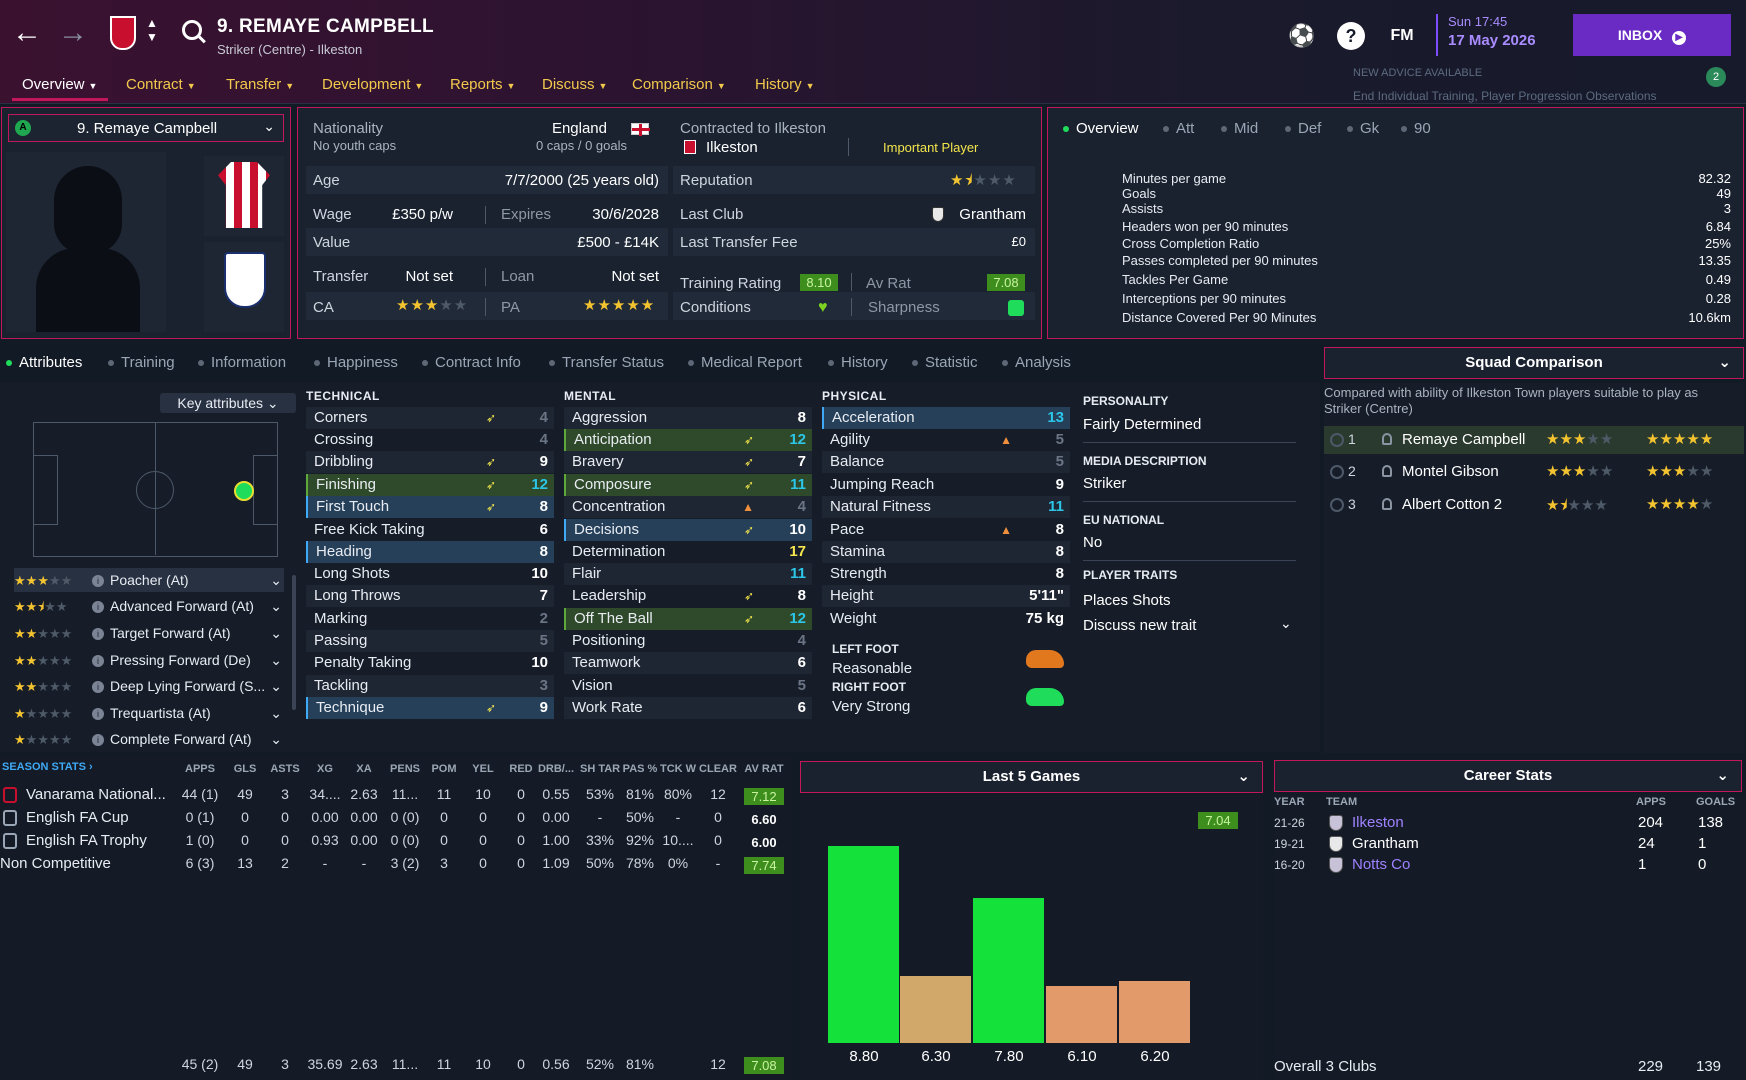  What do you see at coordinates (123, 33) in the screenshot?
I see `club-crest-icon` at bounding box center [123, 33].